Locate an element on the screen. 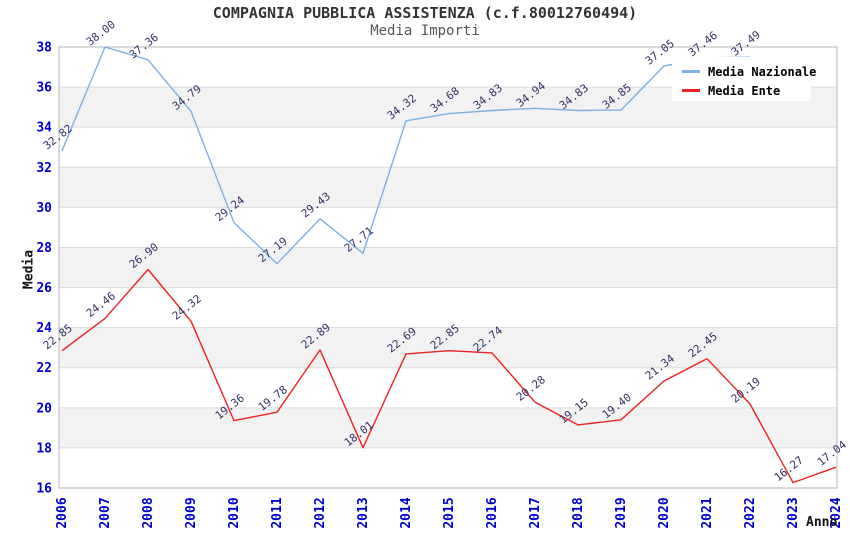 This screenshot has width=850, height=550. y-tick-label: 32 is located at coordinates (44, 168).